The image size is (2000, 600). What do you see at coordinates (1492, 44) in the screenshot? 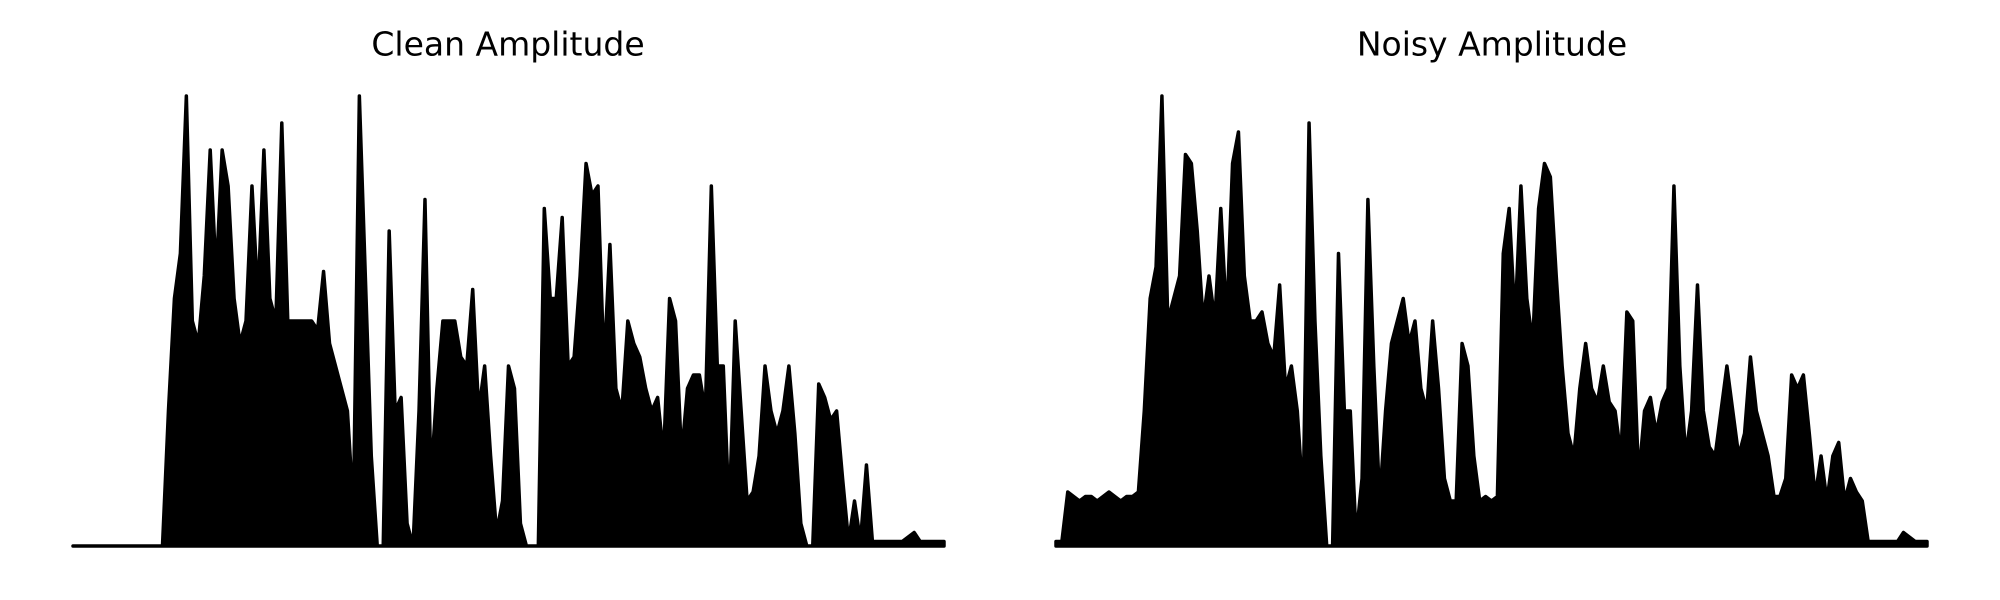
I see `chart-title: Noisy Amplitude` at bounding box center [1492, 44].